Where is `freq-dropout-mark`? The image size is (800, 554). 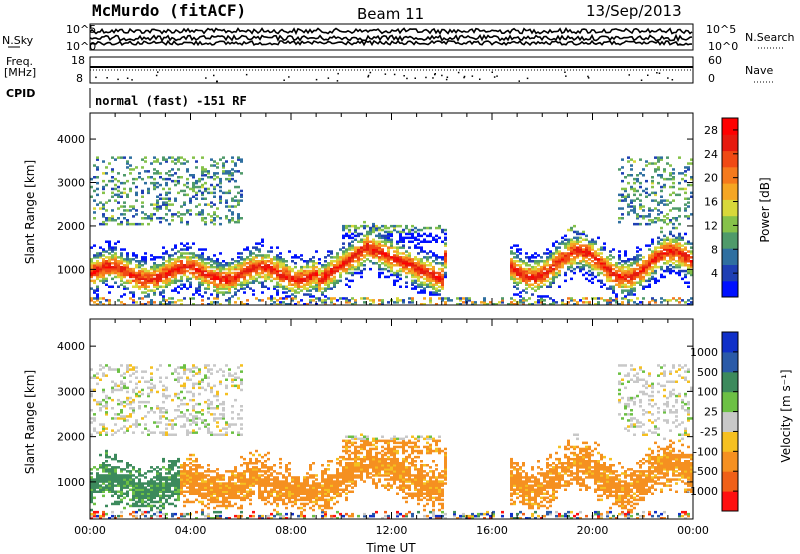
freq-dropout-mark is located at coordinates (458, 72).